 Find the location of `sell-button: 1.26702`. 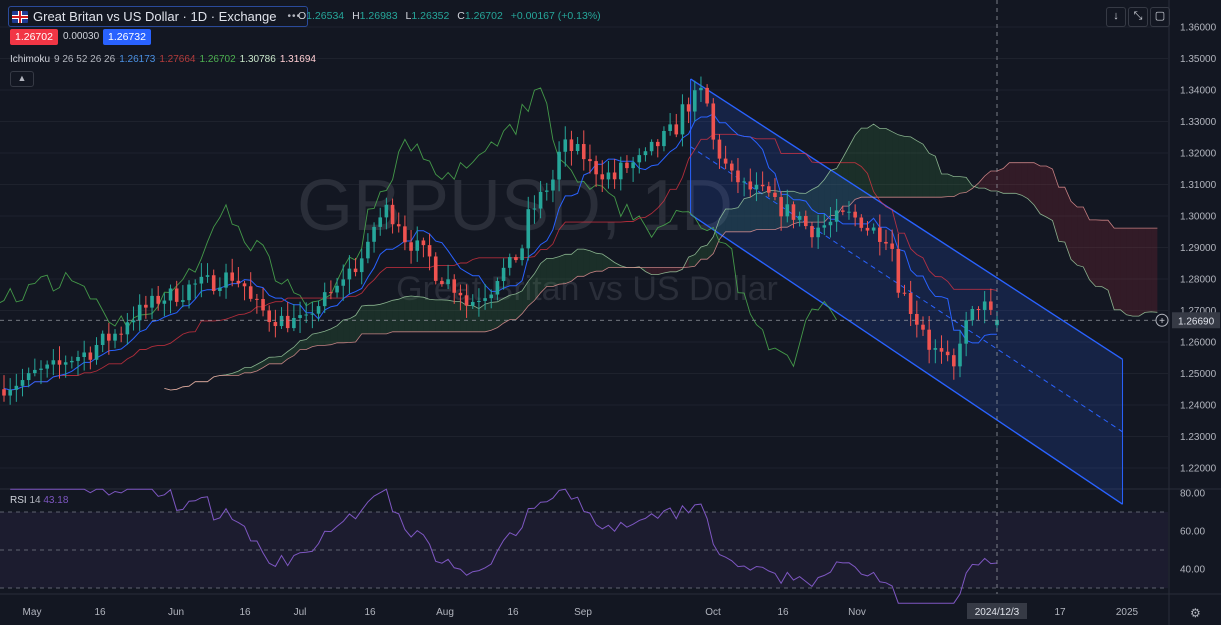

sell-button: 1.26702 is located at coordinates (34, 37).